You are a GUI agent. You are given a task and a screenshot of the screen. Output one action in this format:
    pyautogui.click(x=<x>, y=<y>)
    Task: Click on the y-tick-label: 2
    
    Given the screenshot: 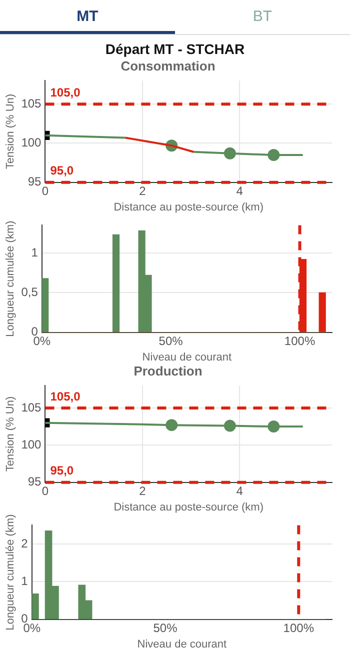 What is the action you would take?
    pyautogui.click(x=24, y=543)
    